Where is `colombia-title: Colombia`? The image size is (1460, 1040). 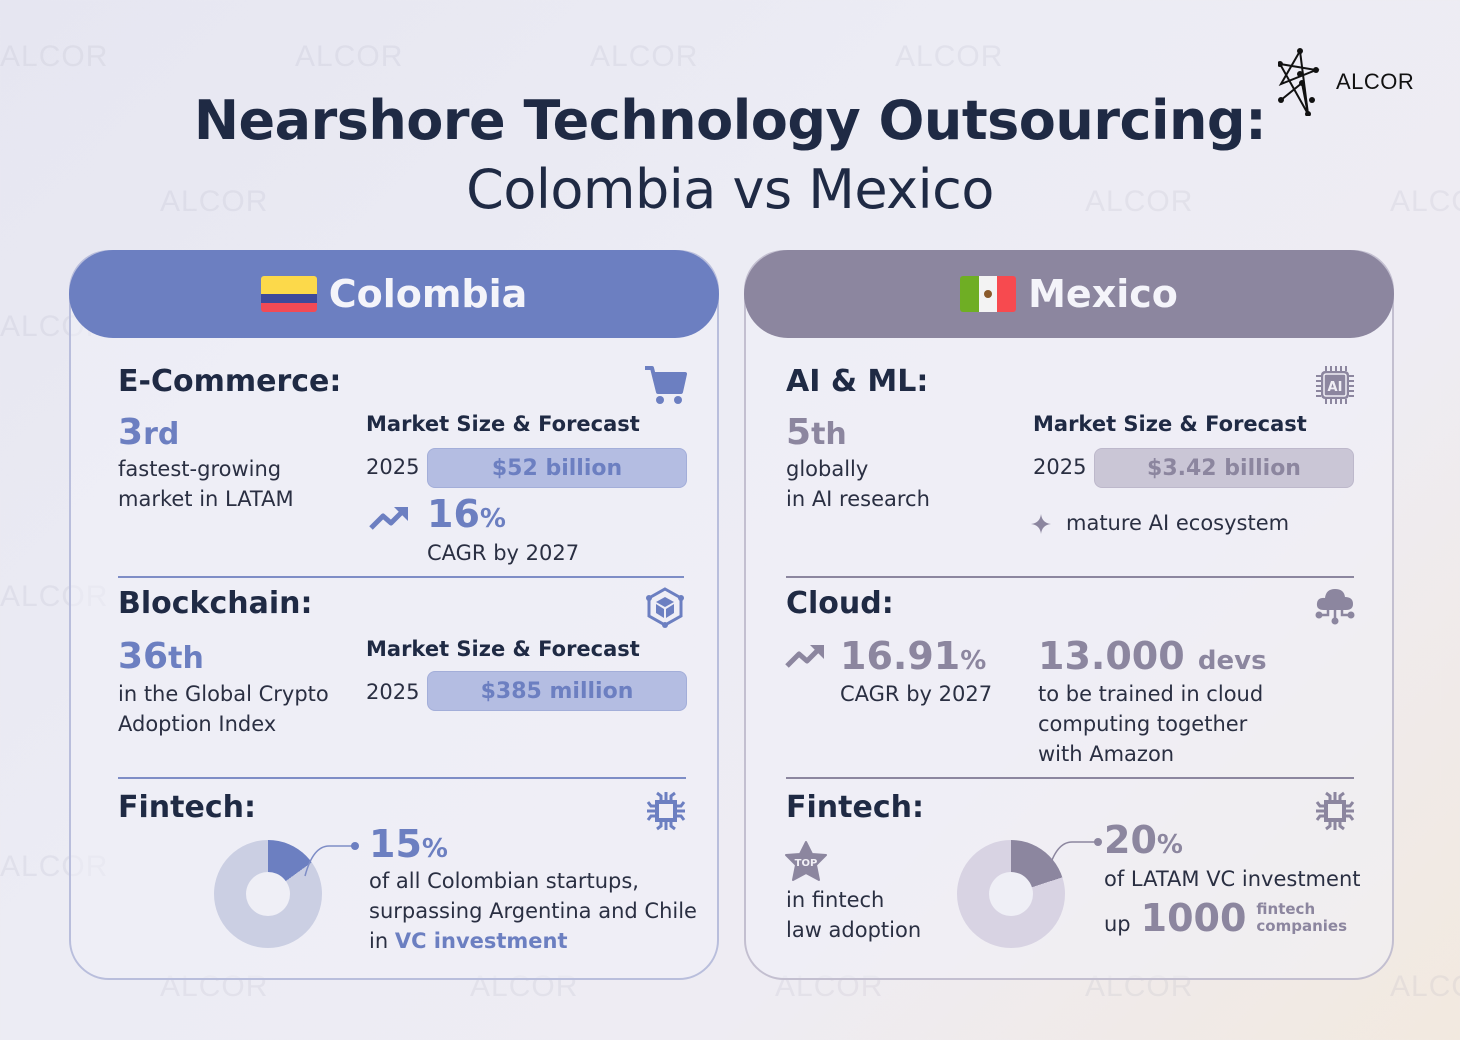
colombia-title: Colombia is located at coordinates (428, 294).